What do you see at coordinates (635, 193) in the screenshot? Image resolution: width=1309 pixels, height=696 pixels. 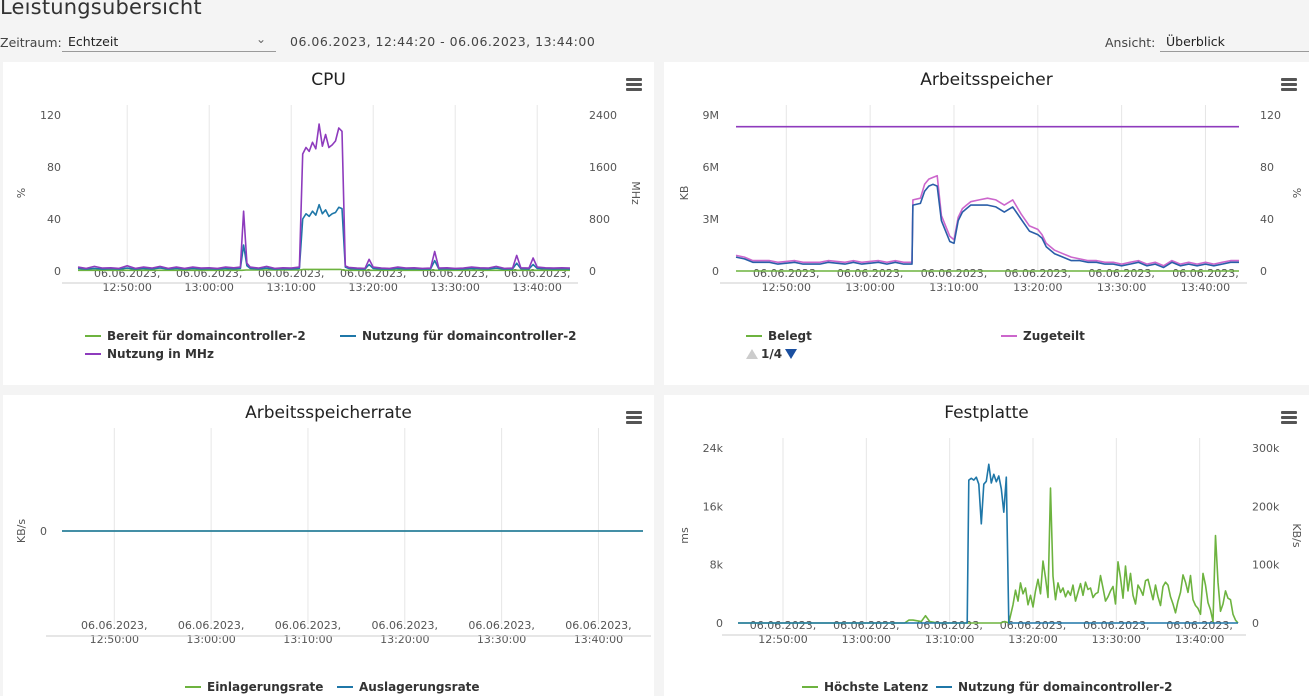 I see `y2-axis-title: MHz` at bounding box center [635, 193].